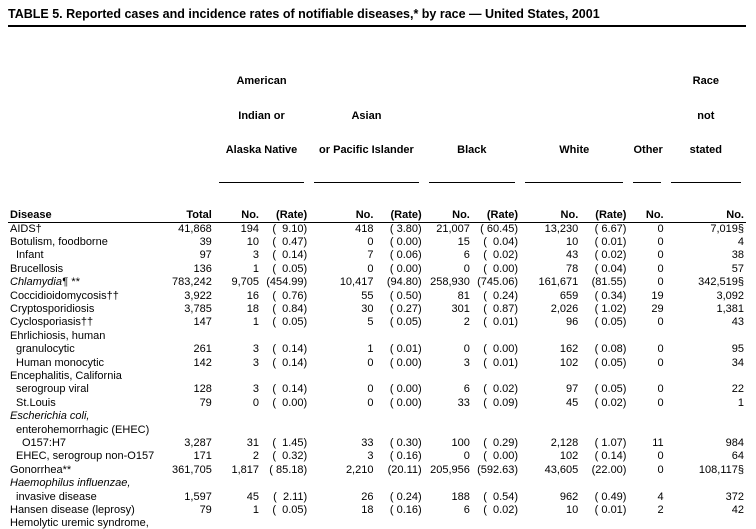 The image size is (756, 529). What do you see at coordinates (367, 295) in the screenshot?
I see `cell-api-no: 55` at bounding box center [367, 295].